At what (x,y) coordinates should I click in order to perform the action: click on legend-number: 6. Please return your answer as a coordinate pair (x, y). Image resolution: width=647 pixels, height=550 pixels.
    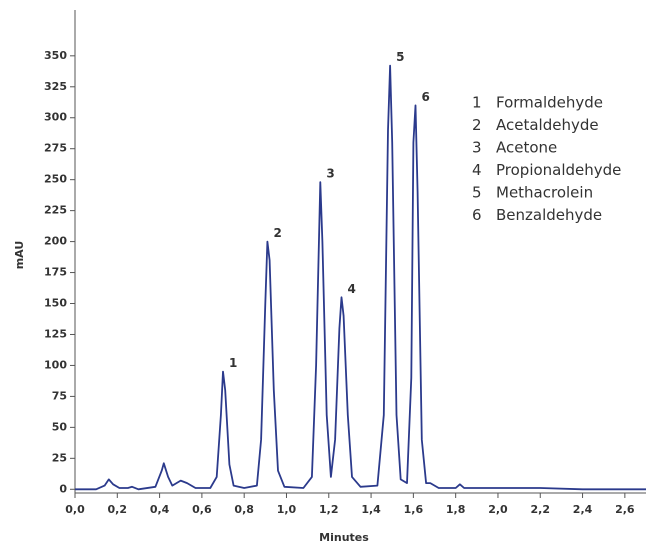
    Looking at the image, I should click on (477, 215).